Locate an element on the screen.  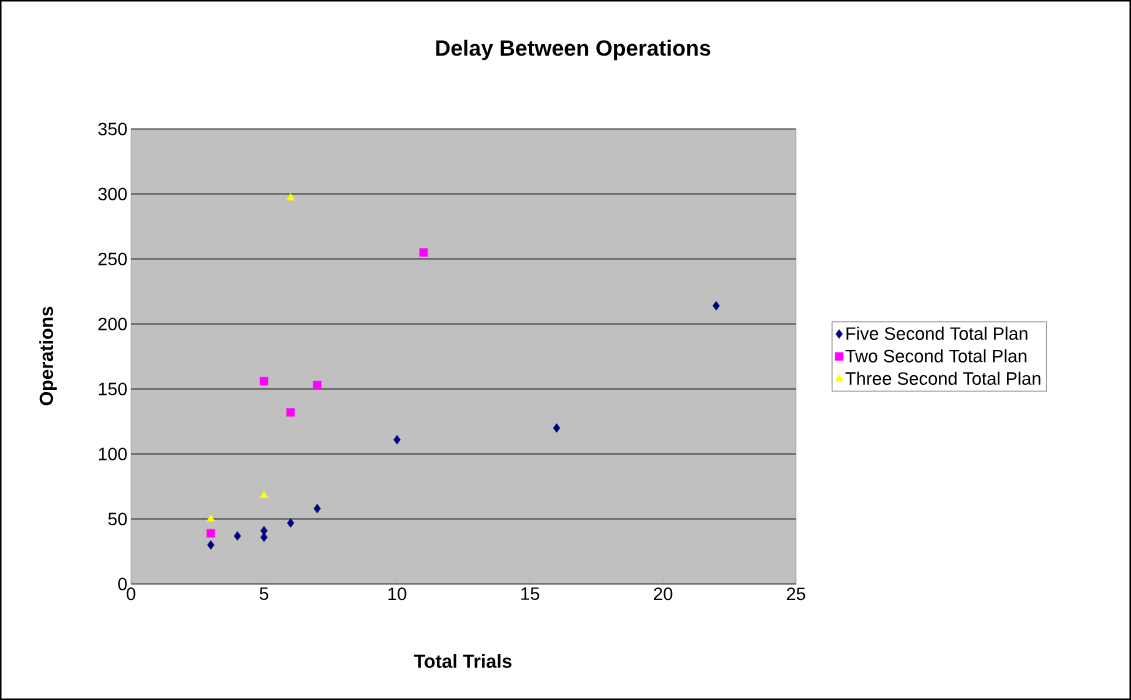
y-tick-label: 200 is located at coordinates (112, 324).